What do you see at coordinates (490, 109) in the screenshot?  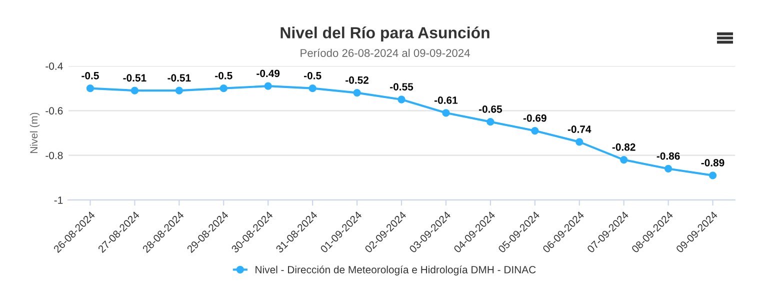 I see `data-label: -0.65` at bounding box center [490, 109].